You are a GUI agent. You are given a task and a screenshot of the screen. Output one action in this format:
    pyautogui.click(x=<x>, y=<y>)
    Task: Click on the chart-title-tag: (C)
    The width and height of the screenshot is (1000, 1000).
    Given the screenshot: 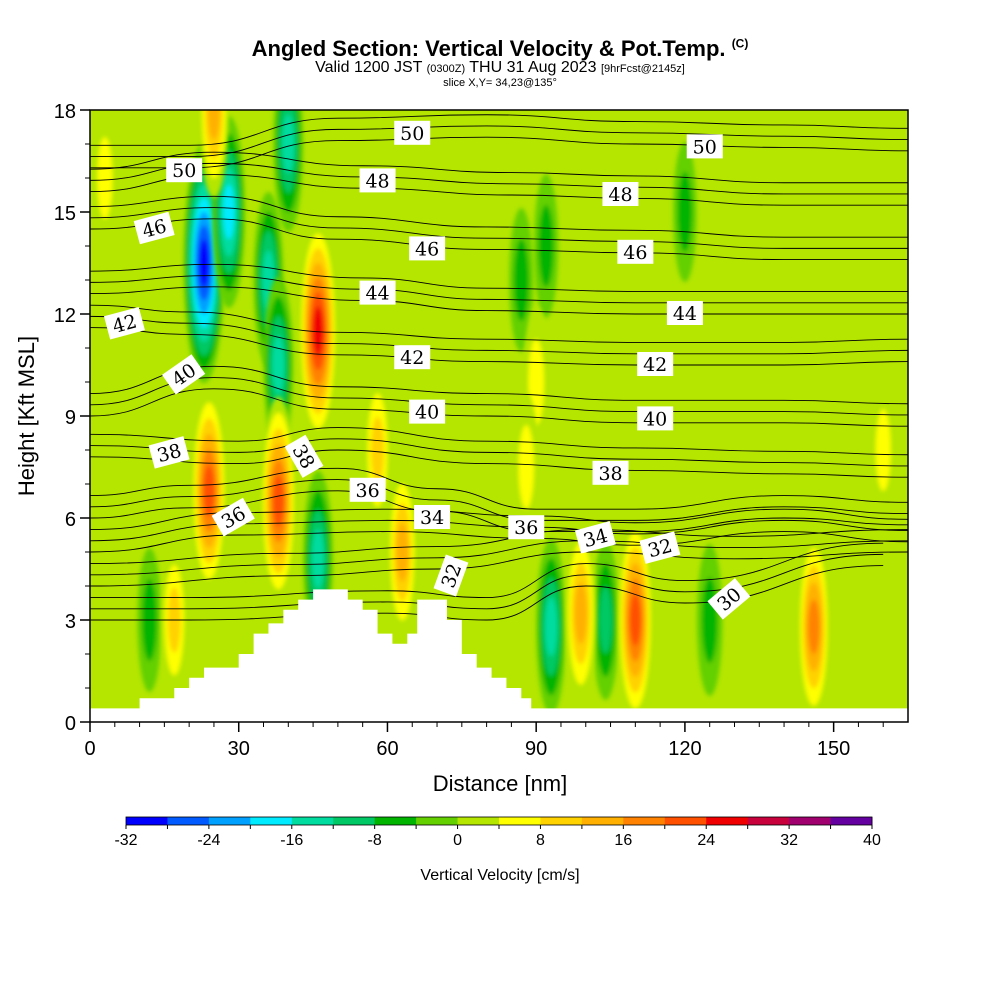 What is the action you would take?
    pyautogui.click(x=740, y=43)
    